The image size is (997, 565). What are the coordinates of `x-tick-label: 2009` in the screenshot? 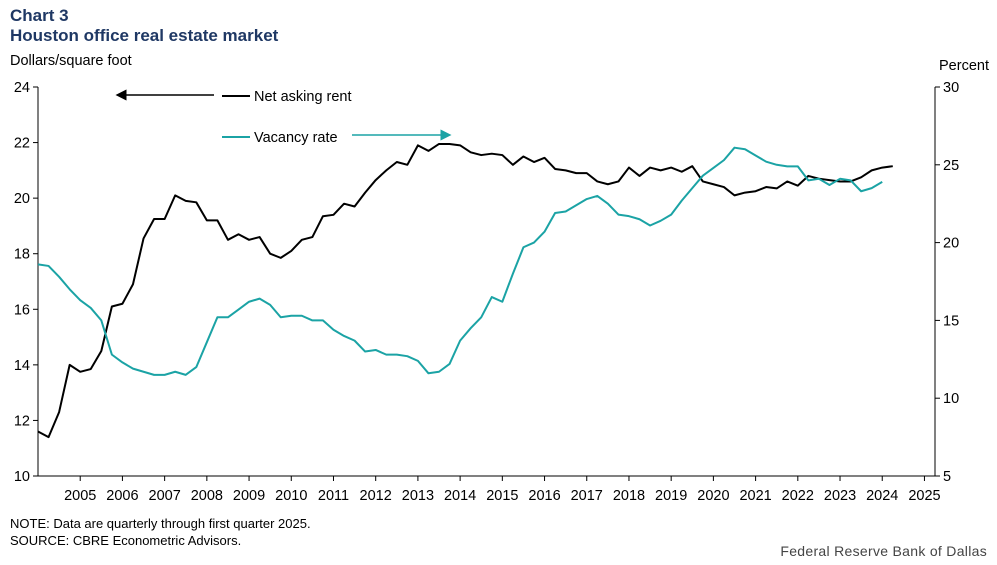 It's located at (249, 496).